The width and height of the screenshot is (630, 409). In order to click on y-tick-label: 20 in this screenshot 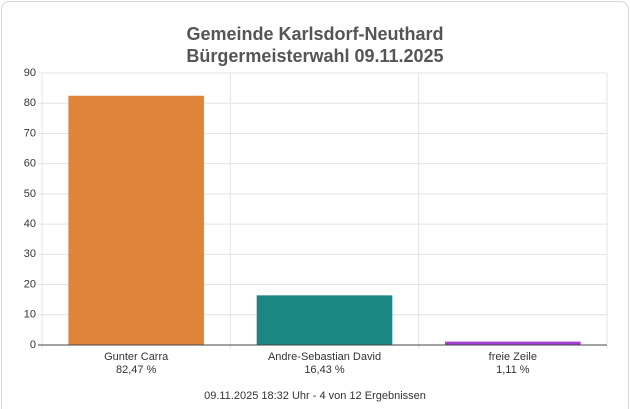, I will do `click(30, 284)`.